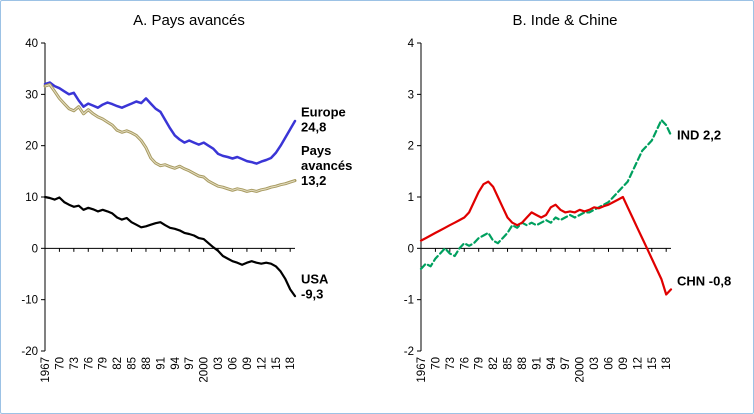 This screenshot has height=414, width=754. Describe the element at coordinates (411, 95) in the screenshot. I see `svg-text: 3` at that location.